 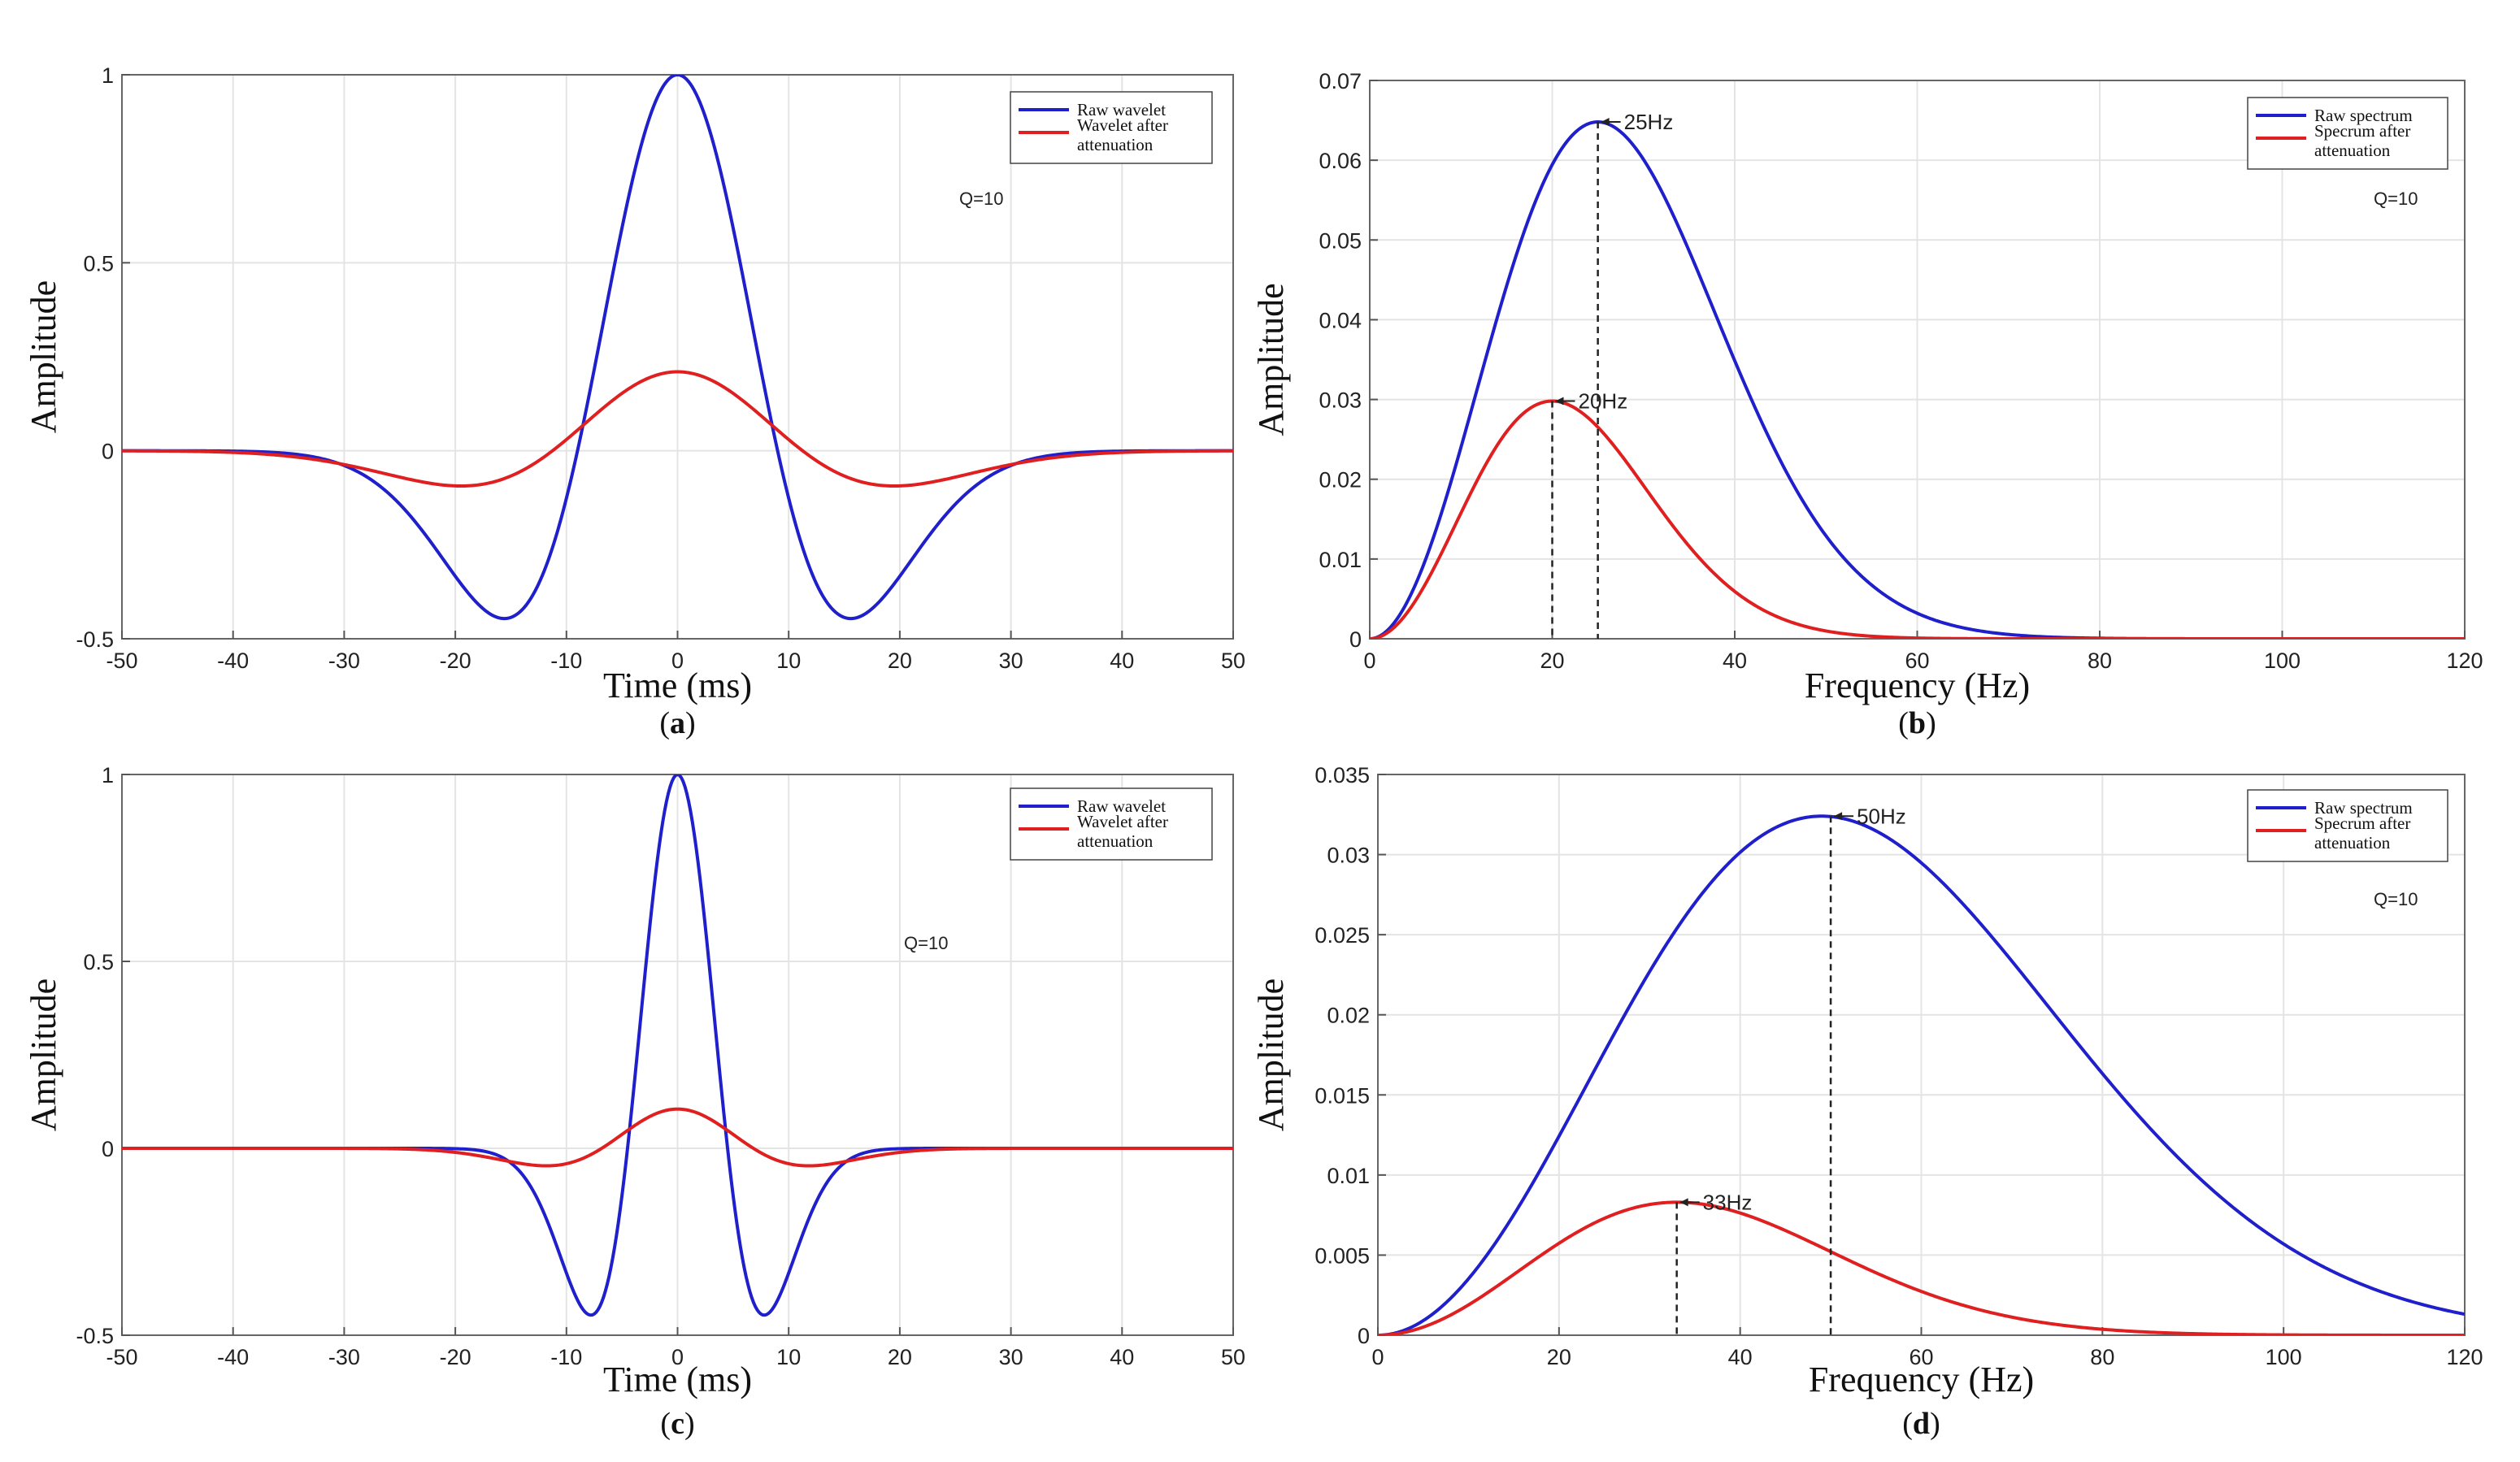 I want to click on y-tick-label: 0.005, so click(x=1342, y=1255).